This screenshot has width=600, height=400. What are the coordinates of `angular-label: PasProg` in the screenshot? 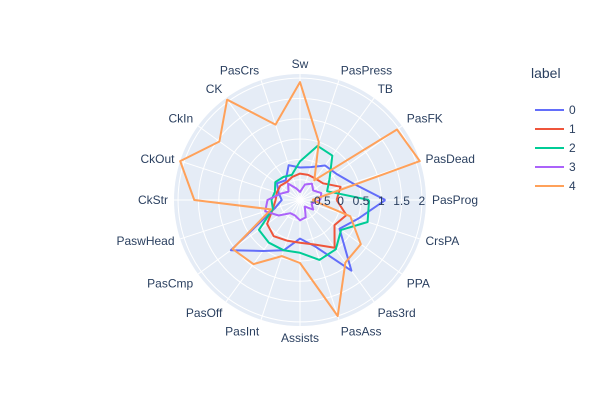 It's located at (455, 200).